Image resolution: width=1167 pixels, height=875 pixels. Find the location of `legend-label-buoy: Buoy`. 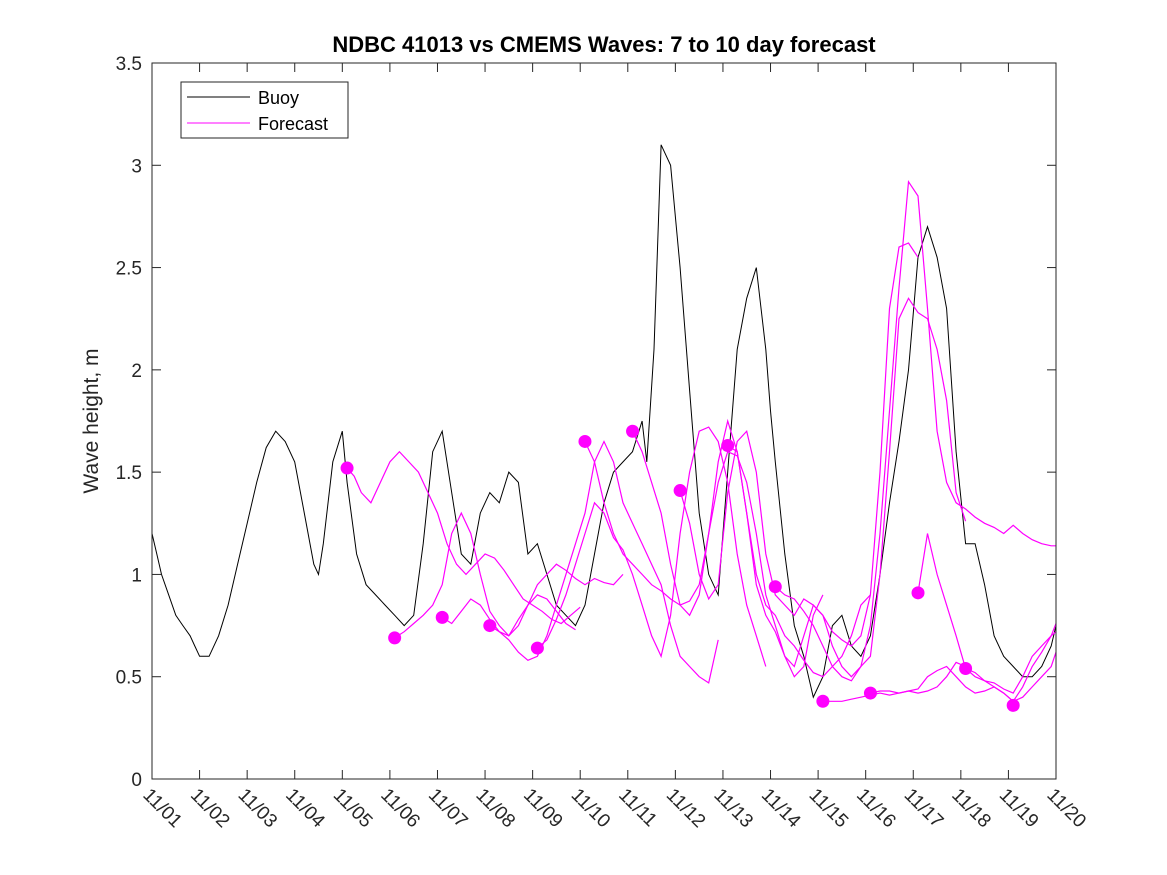

legend-label-buoy: Buoy is located at coordinates (278, 98).